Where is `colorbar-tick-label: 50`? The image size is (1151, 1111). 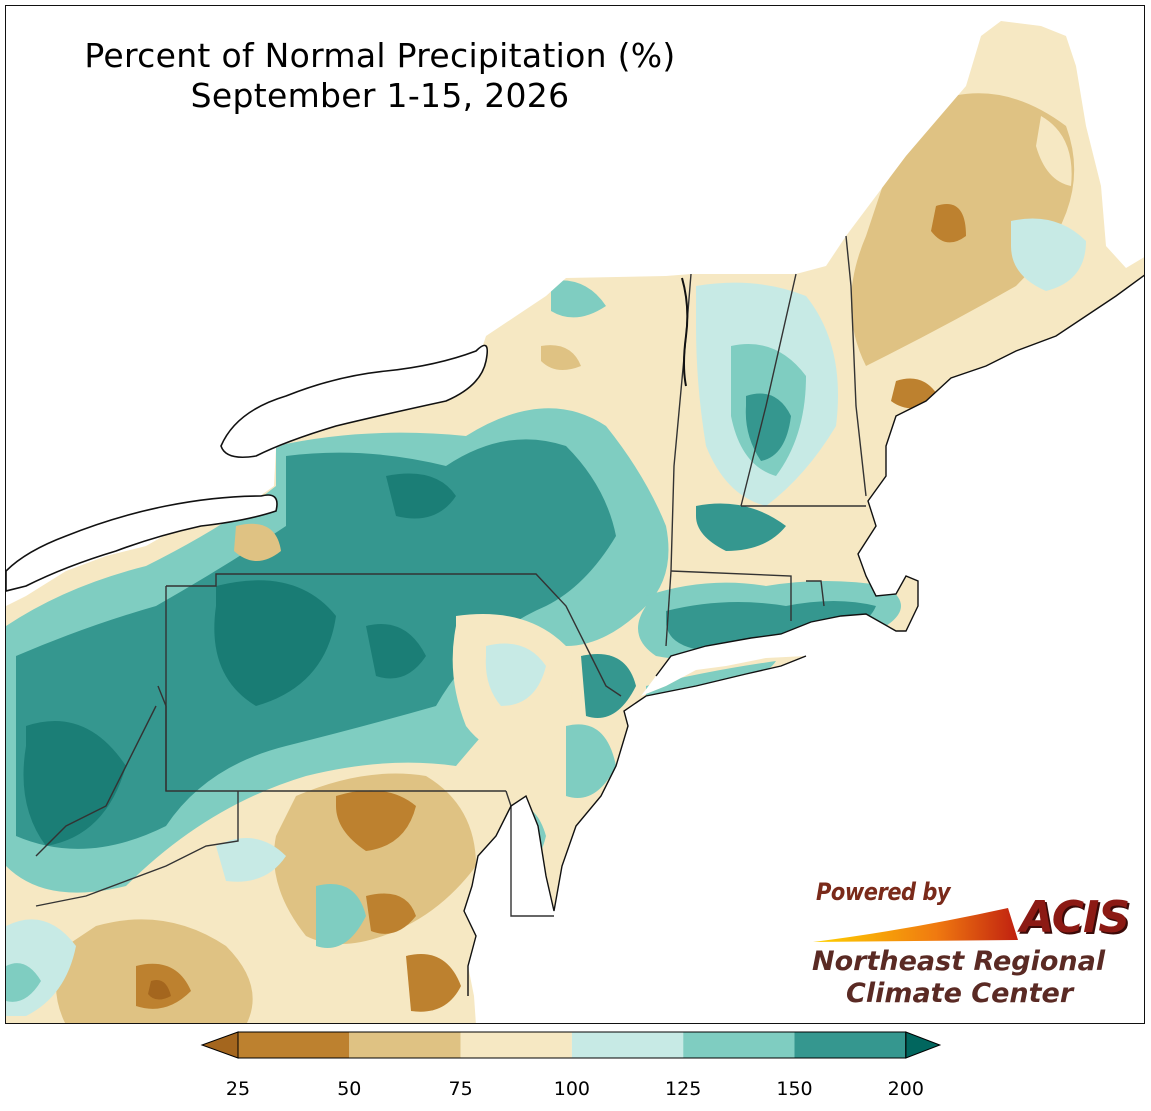 colorbar-tick-label: 50 is located at coordinates (349, 1089).